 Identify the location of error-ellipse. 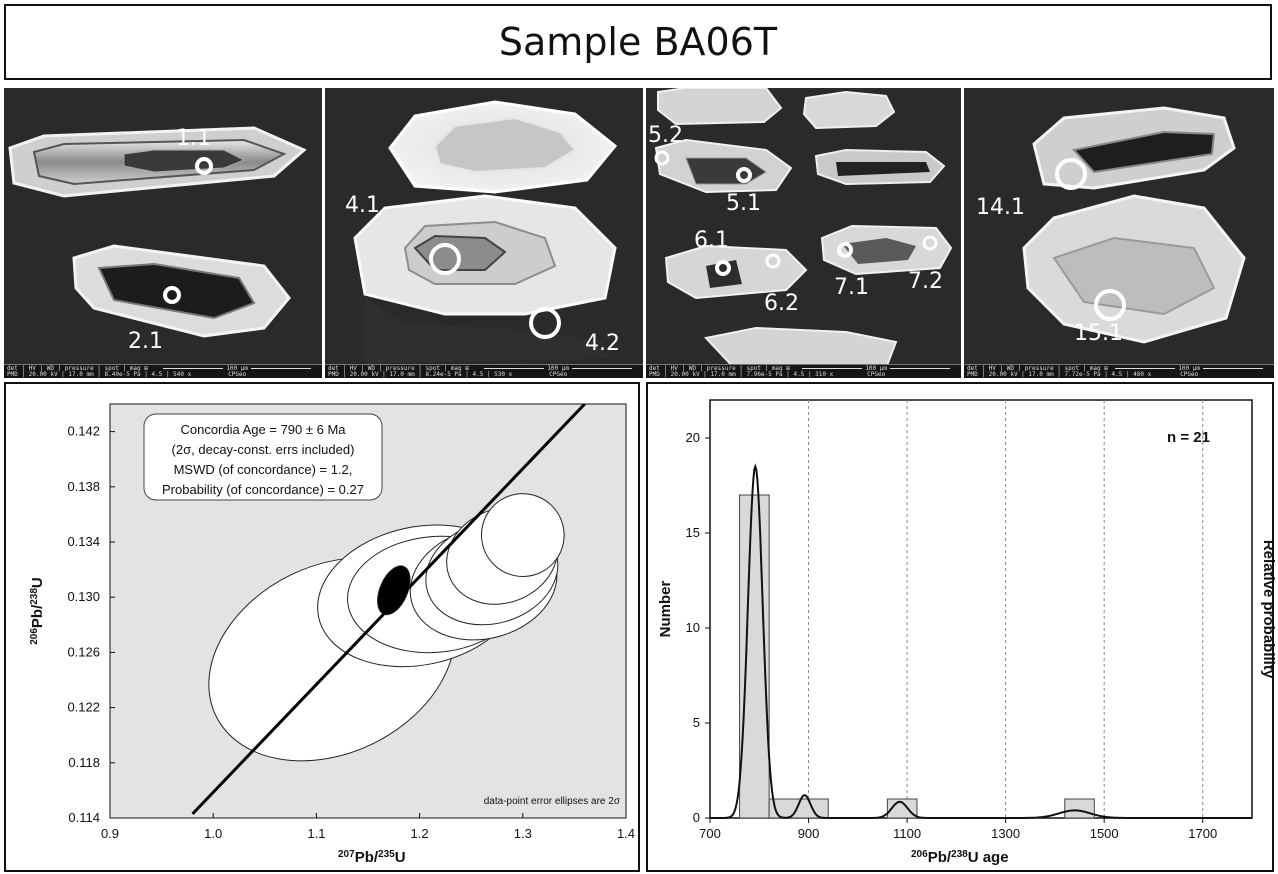
(522, 535).